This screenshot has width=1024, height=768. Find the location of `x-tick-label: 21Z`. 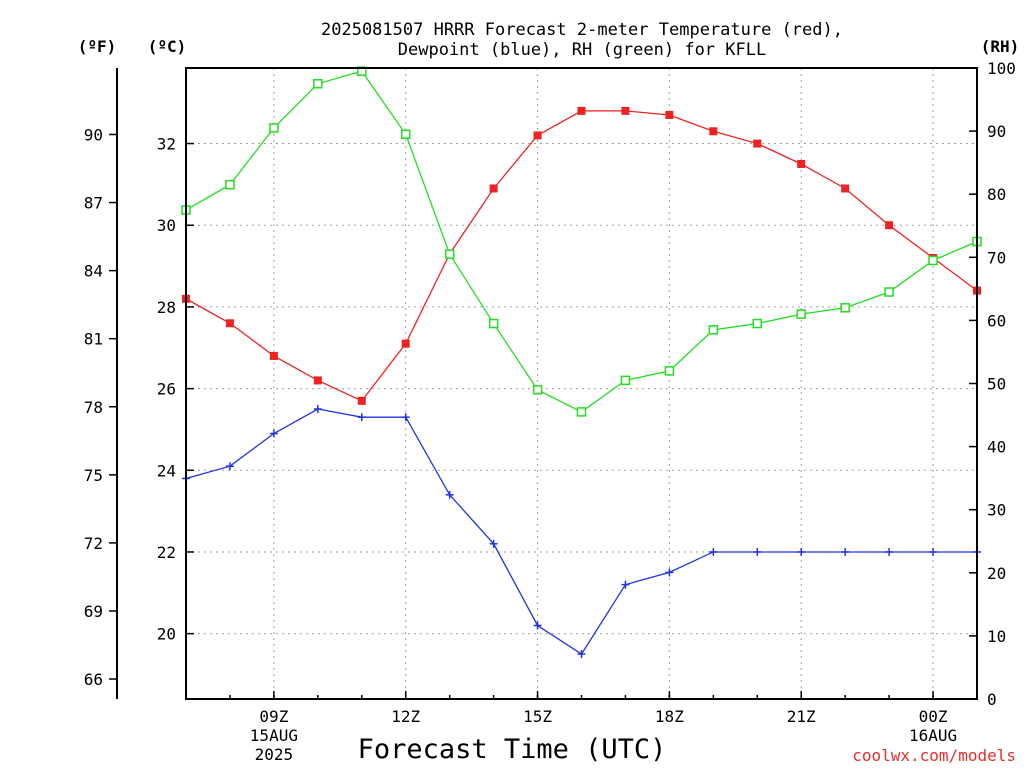

x-tick-label: 21Z is located at coordinates (801, 716).